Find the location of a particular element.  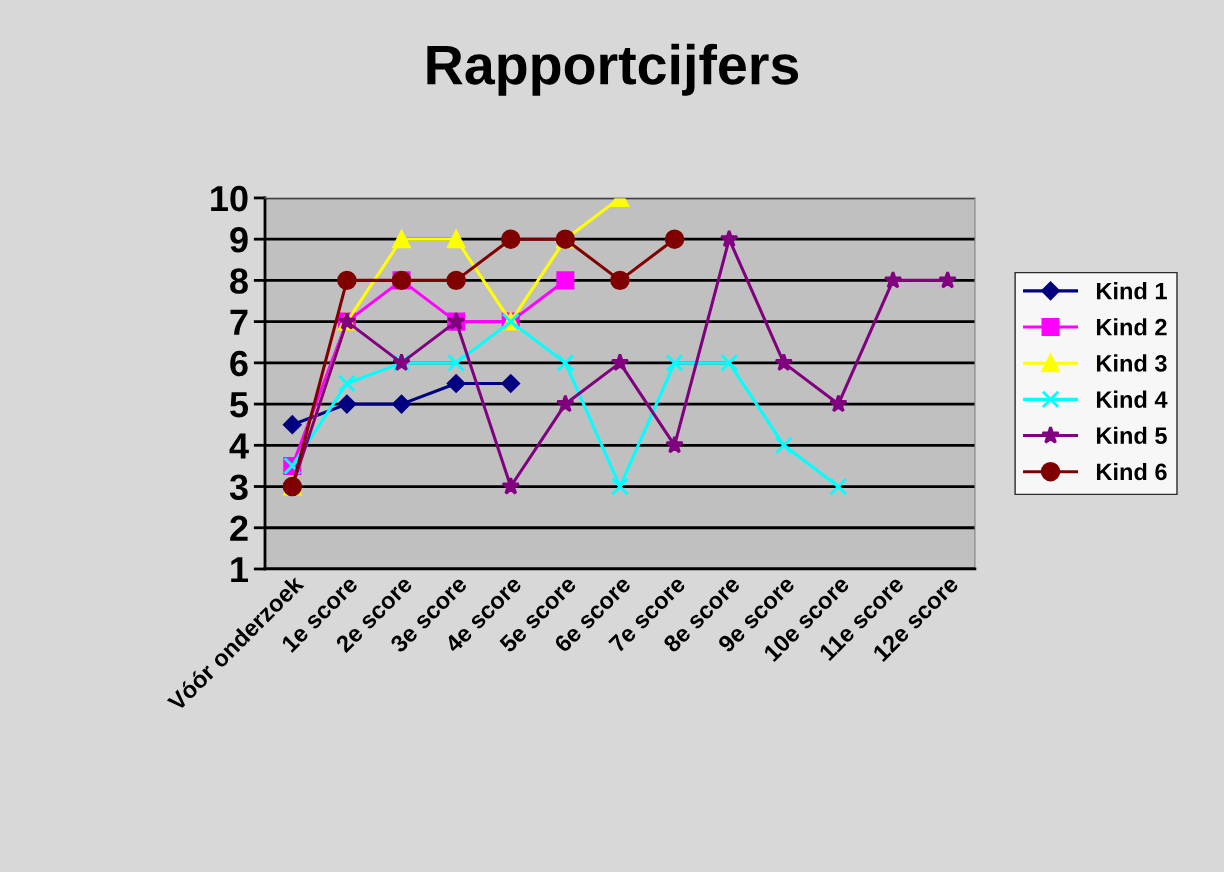

y-tick-label: 2 is located at coordinates (239, 528).